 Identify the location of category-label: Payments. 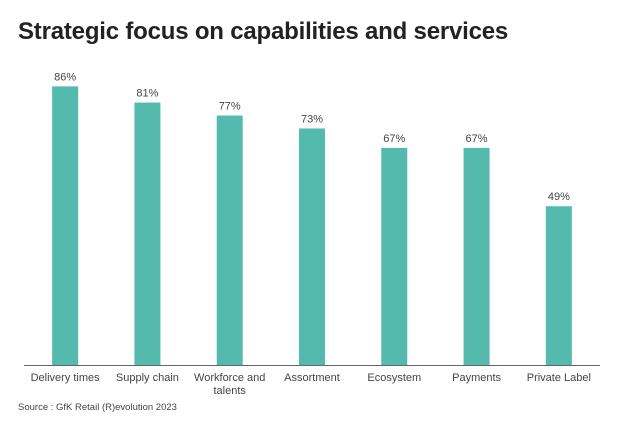
(476, 378).